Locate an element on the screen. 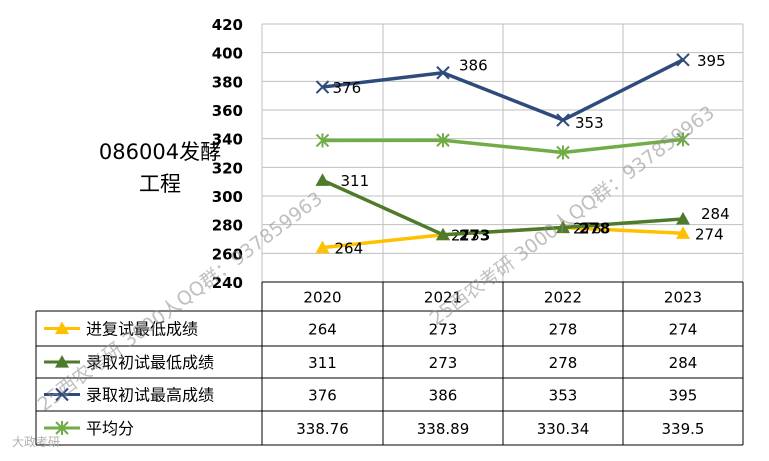 The height and width of the screenshot is (461, 769). legend-entry: 录取初试最低成绩 is located at coordinates (129, 362).